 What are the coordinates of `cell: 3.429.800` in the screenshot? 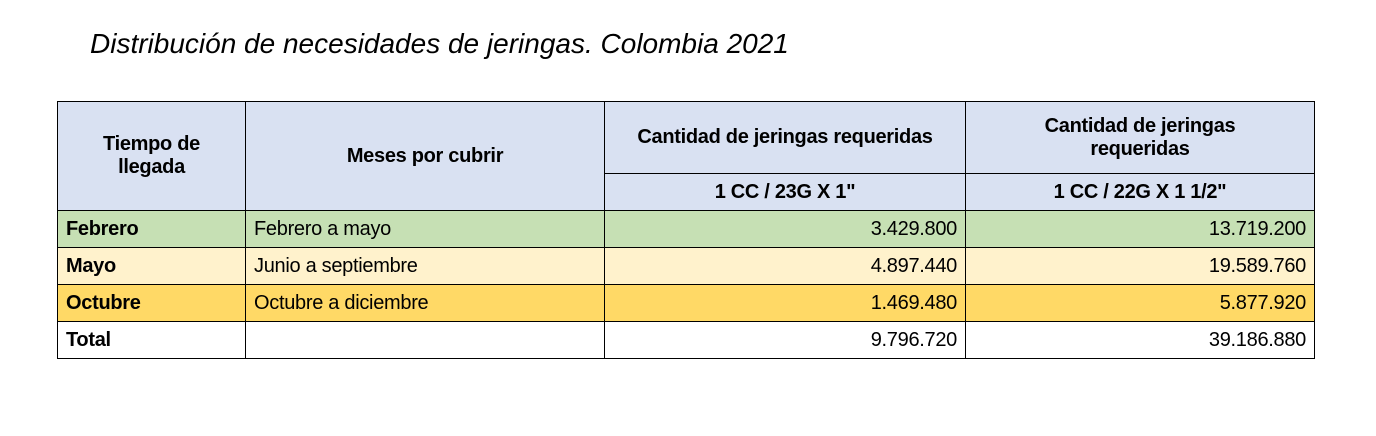 It's located at (785, 229).